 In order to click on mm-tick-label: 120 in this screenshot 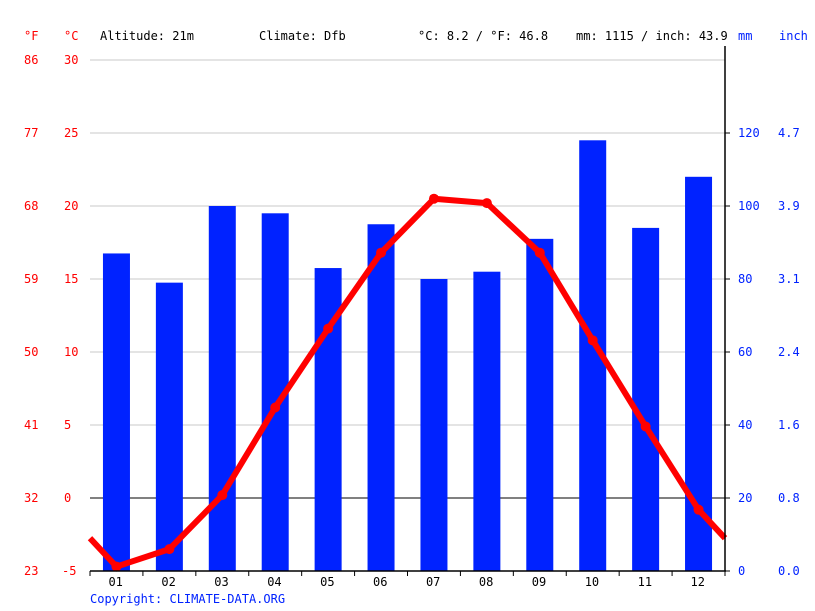, I will do `click(749, 133)`.